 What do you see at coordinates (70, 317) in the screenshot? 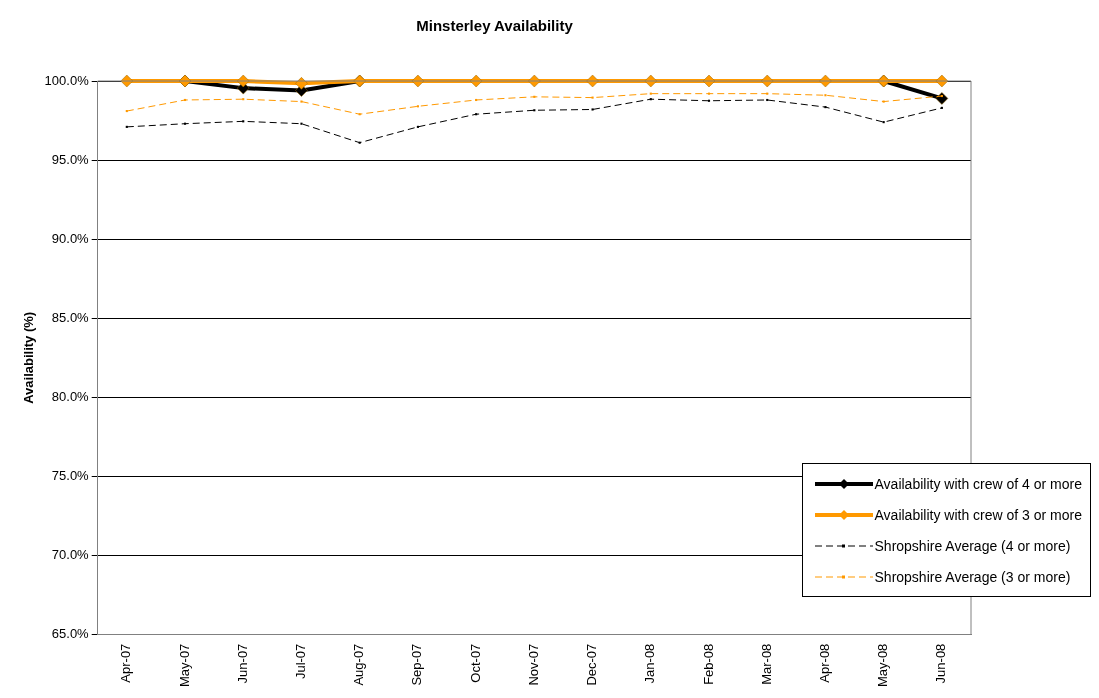
I see `y-tick-label: 85.0%` at bounding box center [70, 317].